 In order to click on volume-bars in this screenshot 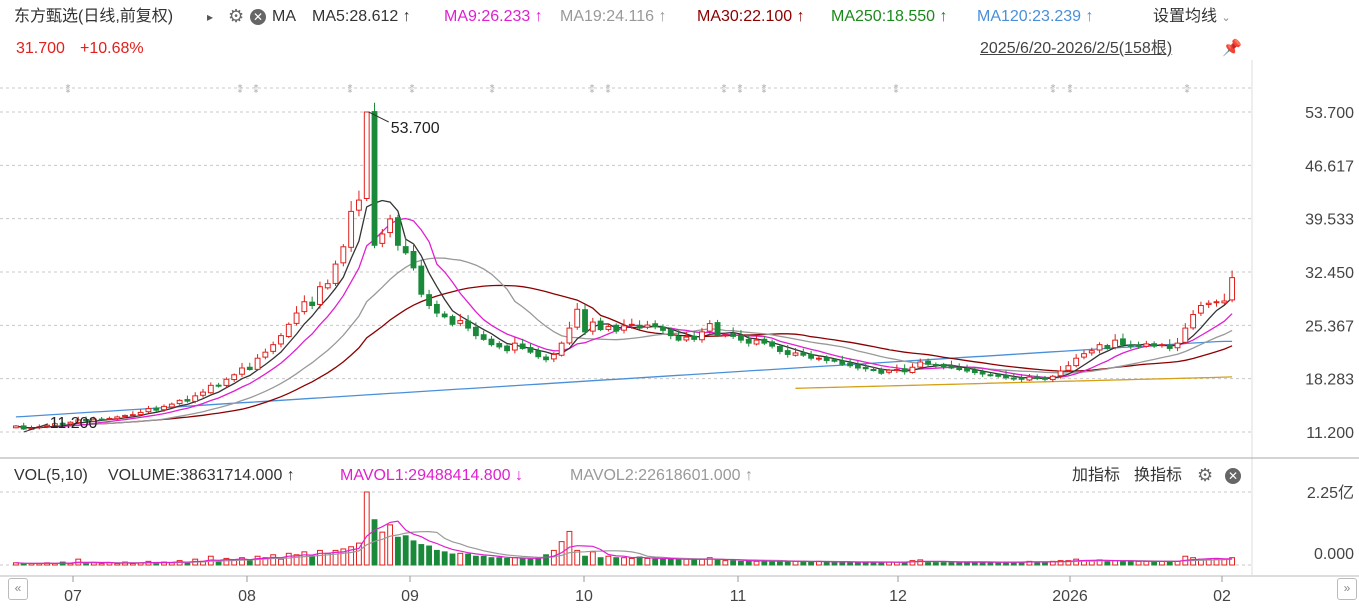, I will do `click(624, 528)`.